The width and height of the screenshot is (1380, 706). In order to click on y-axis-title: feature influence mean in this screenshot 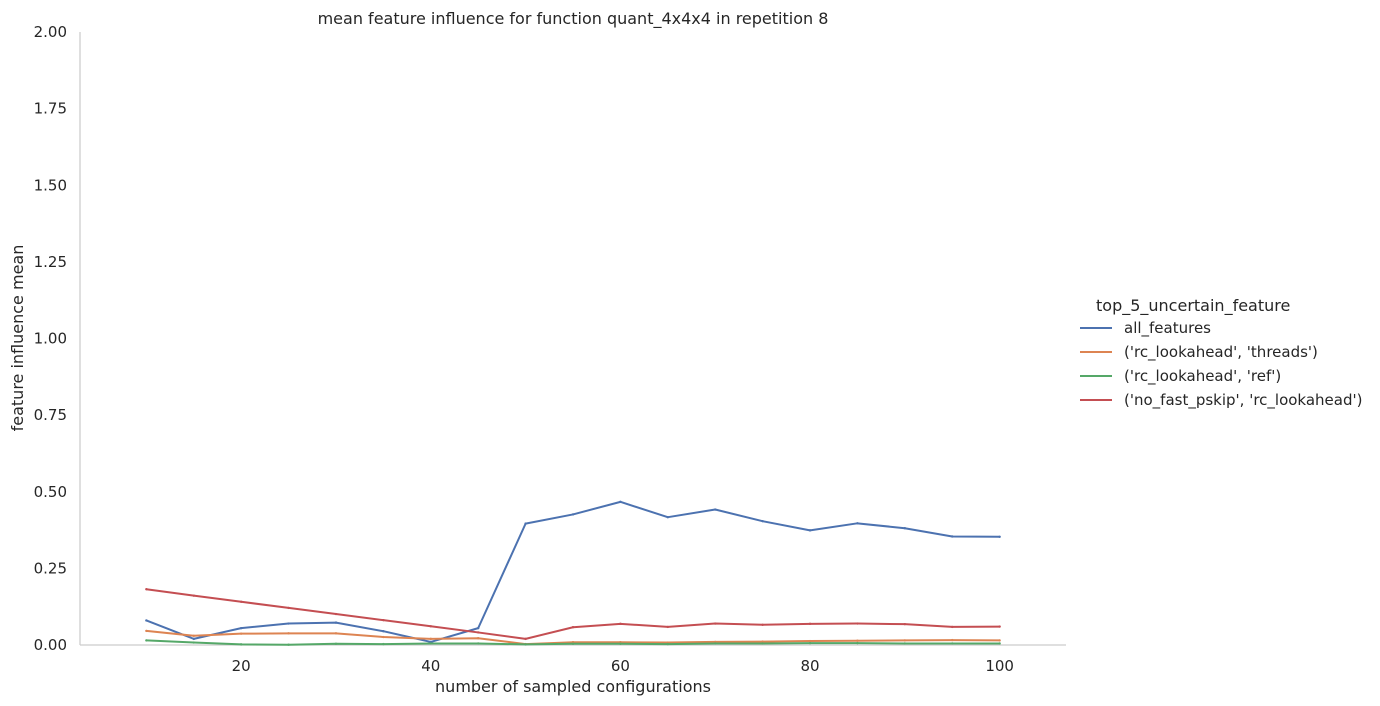, I will do `click(17, 338)`.